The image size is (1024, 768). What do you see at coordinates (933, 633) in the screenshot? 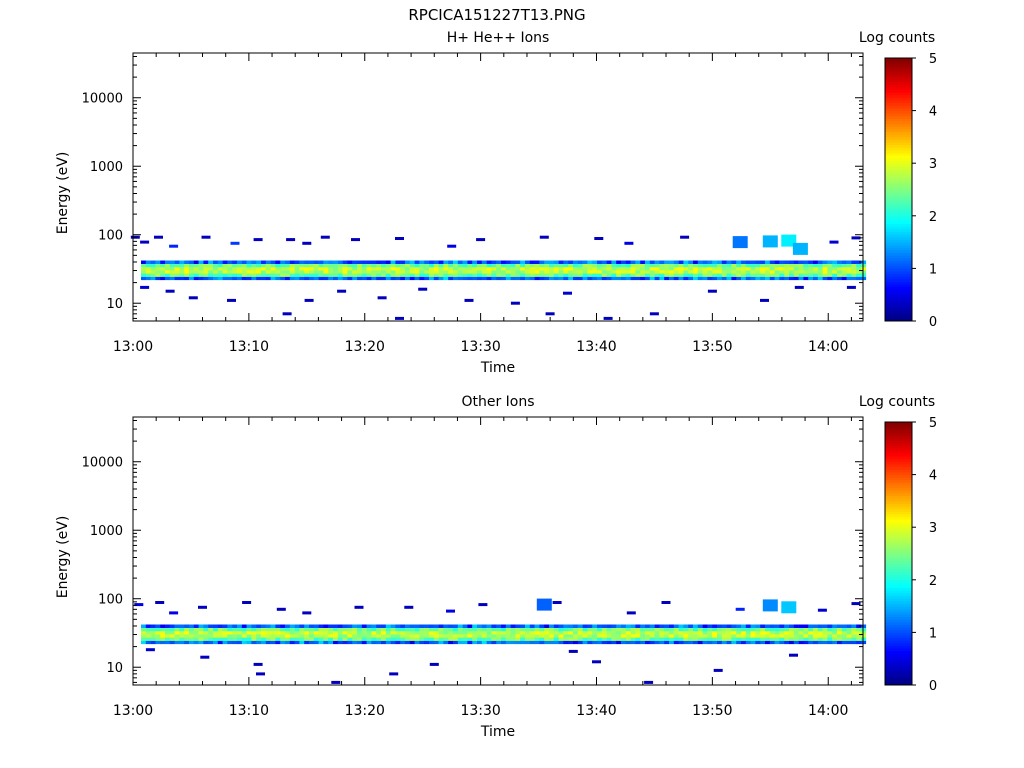
I see `colorbar-tick-label: 1` at bounding box center [933, 633].